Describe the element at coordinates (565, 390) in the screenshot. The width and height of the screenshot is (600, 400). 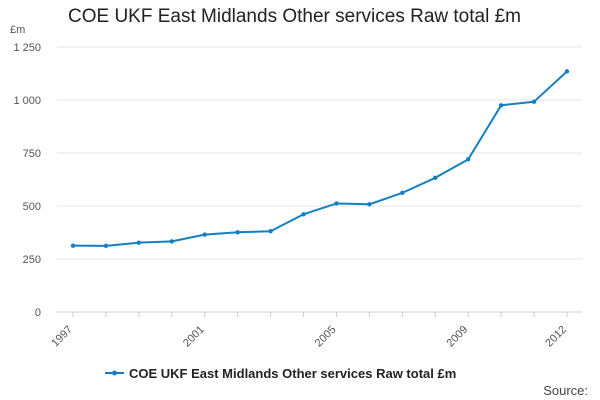
I see `source-label: Source:` at that location.